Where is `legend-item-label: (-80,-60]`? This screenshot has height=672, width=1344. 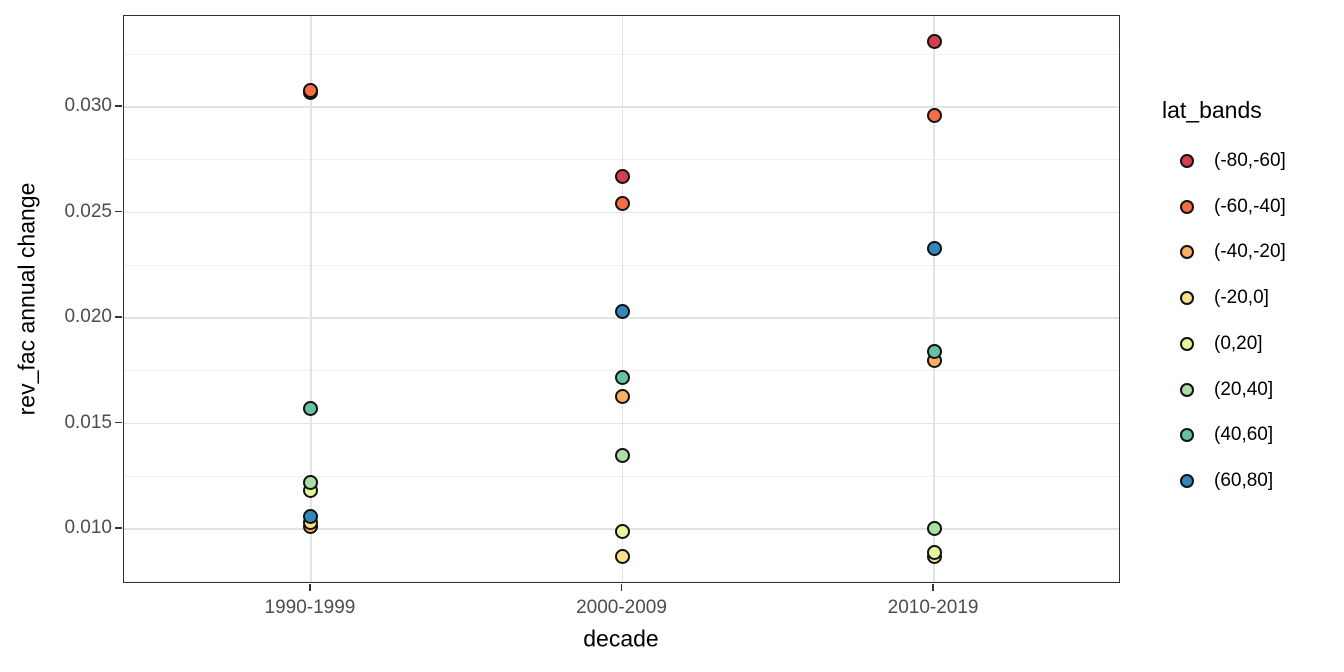 legend-item-label: (-80,-60] is located at coordinates (1250, 160).